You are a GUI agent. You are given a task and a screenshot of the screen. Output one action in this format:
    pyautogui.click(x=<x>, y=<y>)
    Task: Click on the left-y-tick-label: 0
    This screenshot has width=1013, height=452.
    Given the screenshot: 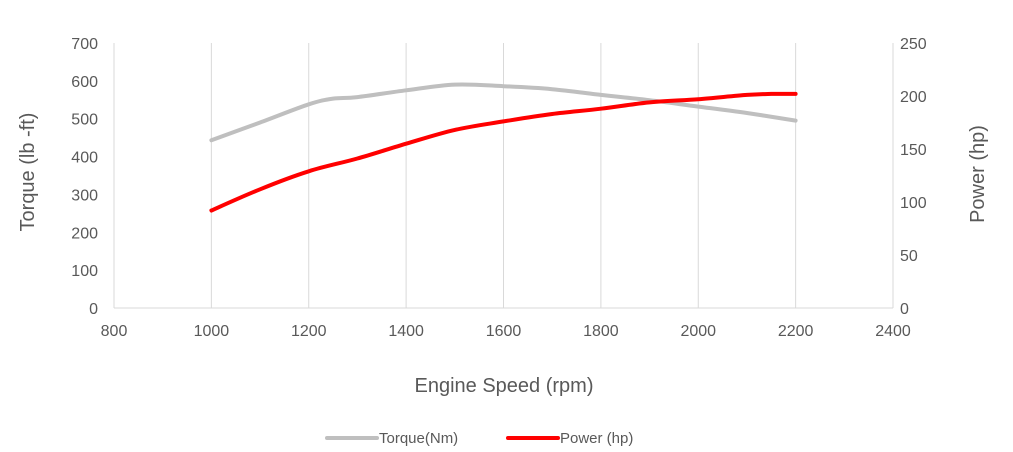 What is the action you would take?
    pyautogui.click(x=93, y=309)
    